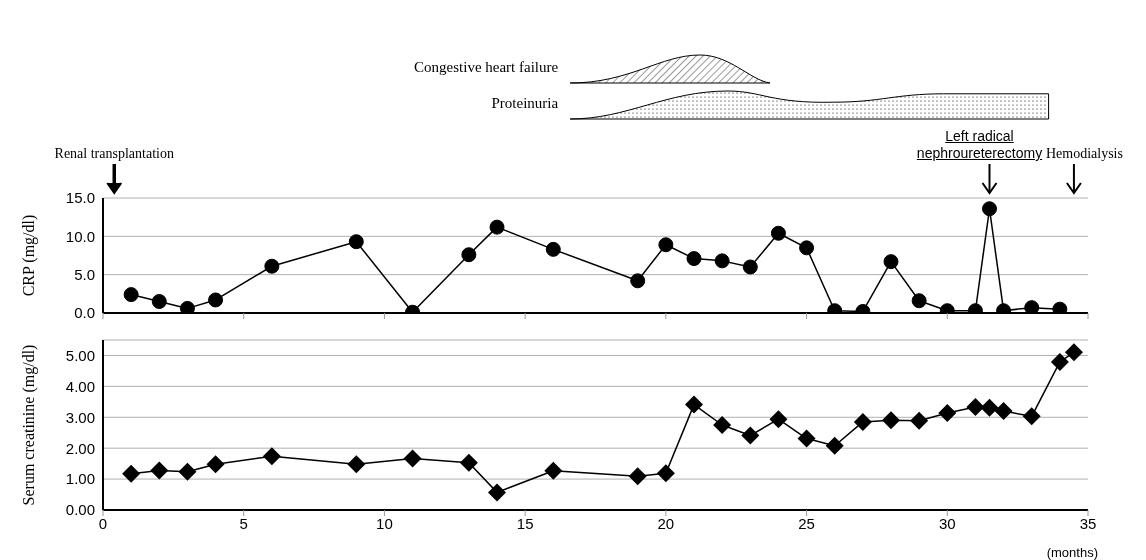 This screenshot has height=560, width=1146. I want to click on x-tick-label: 10, so click(384, 523).